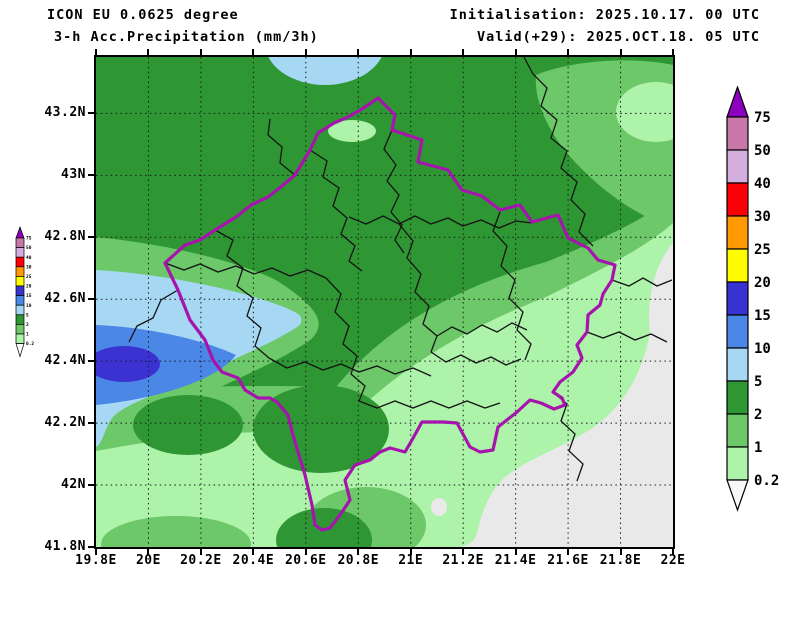  I want to click on y-tick-label: 41.8N, so click(65, 546).